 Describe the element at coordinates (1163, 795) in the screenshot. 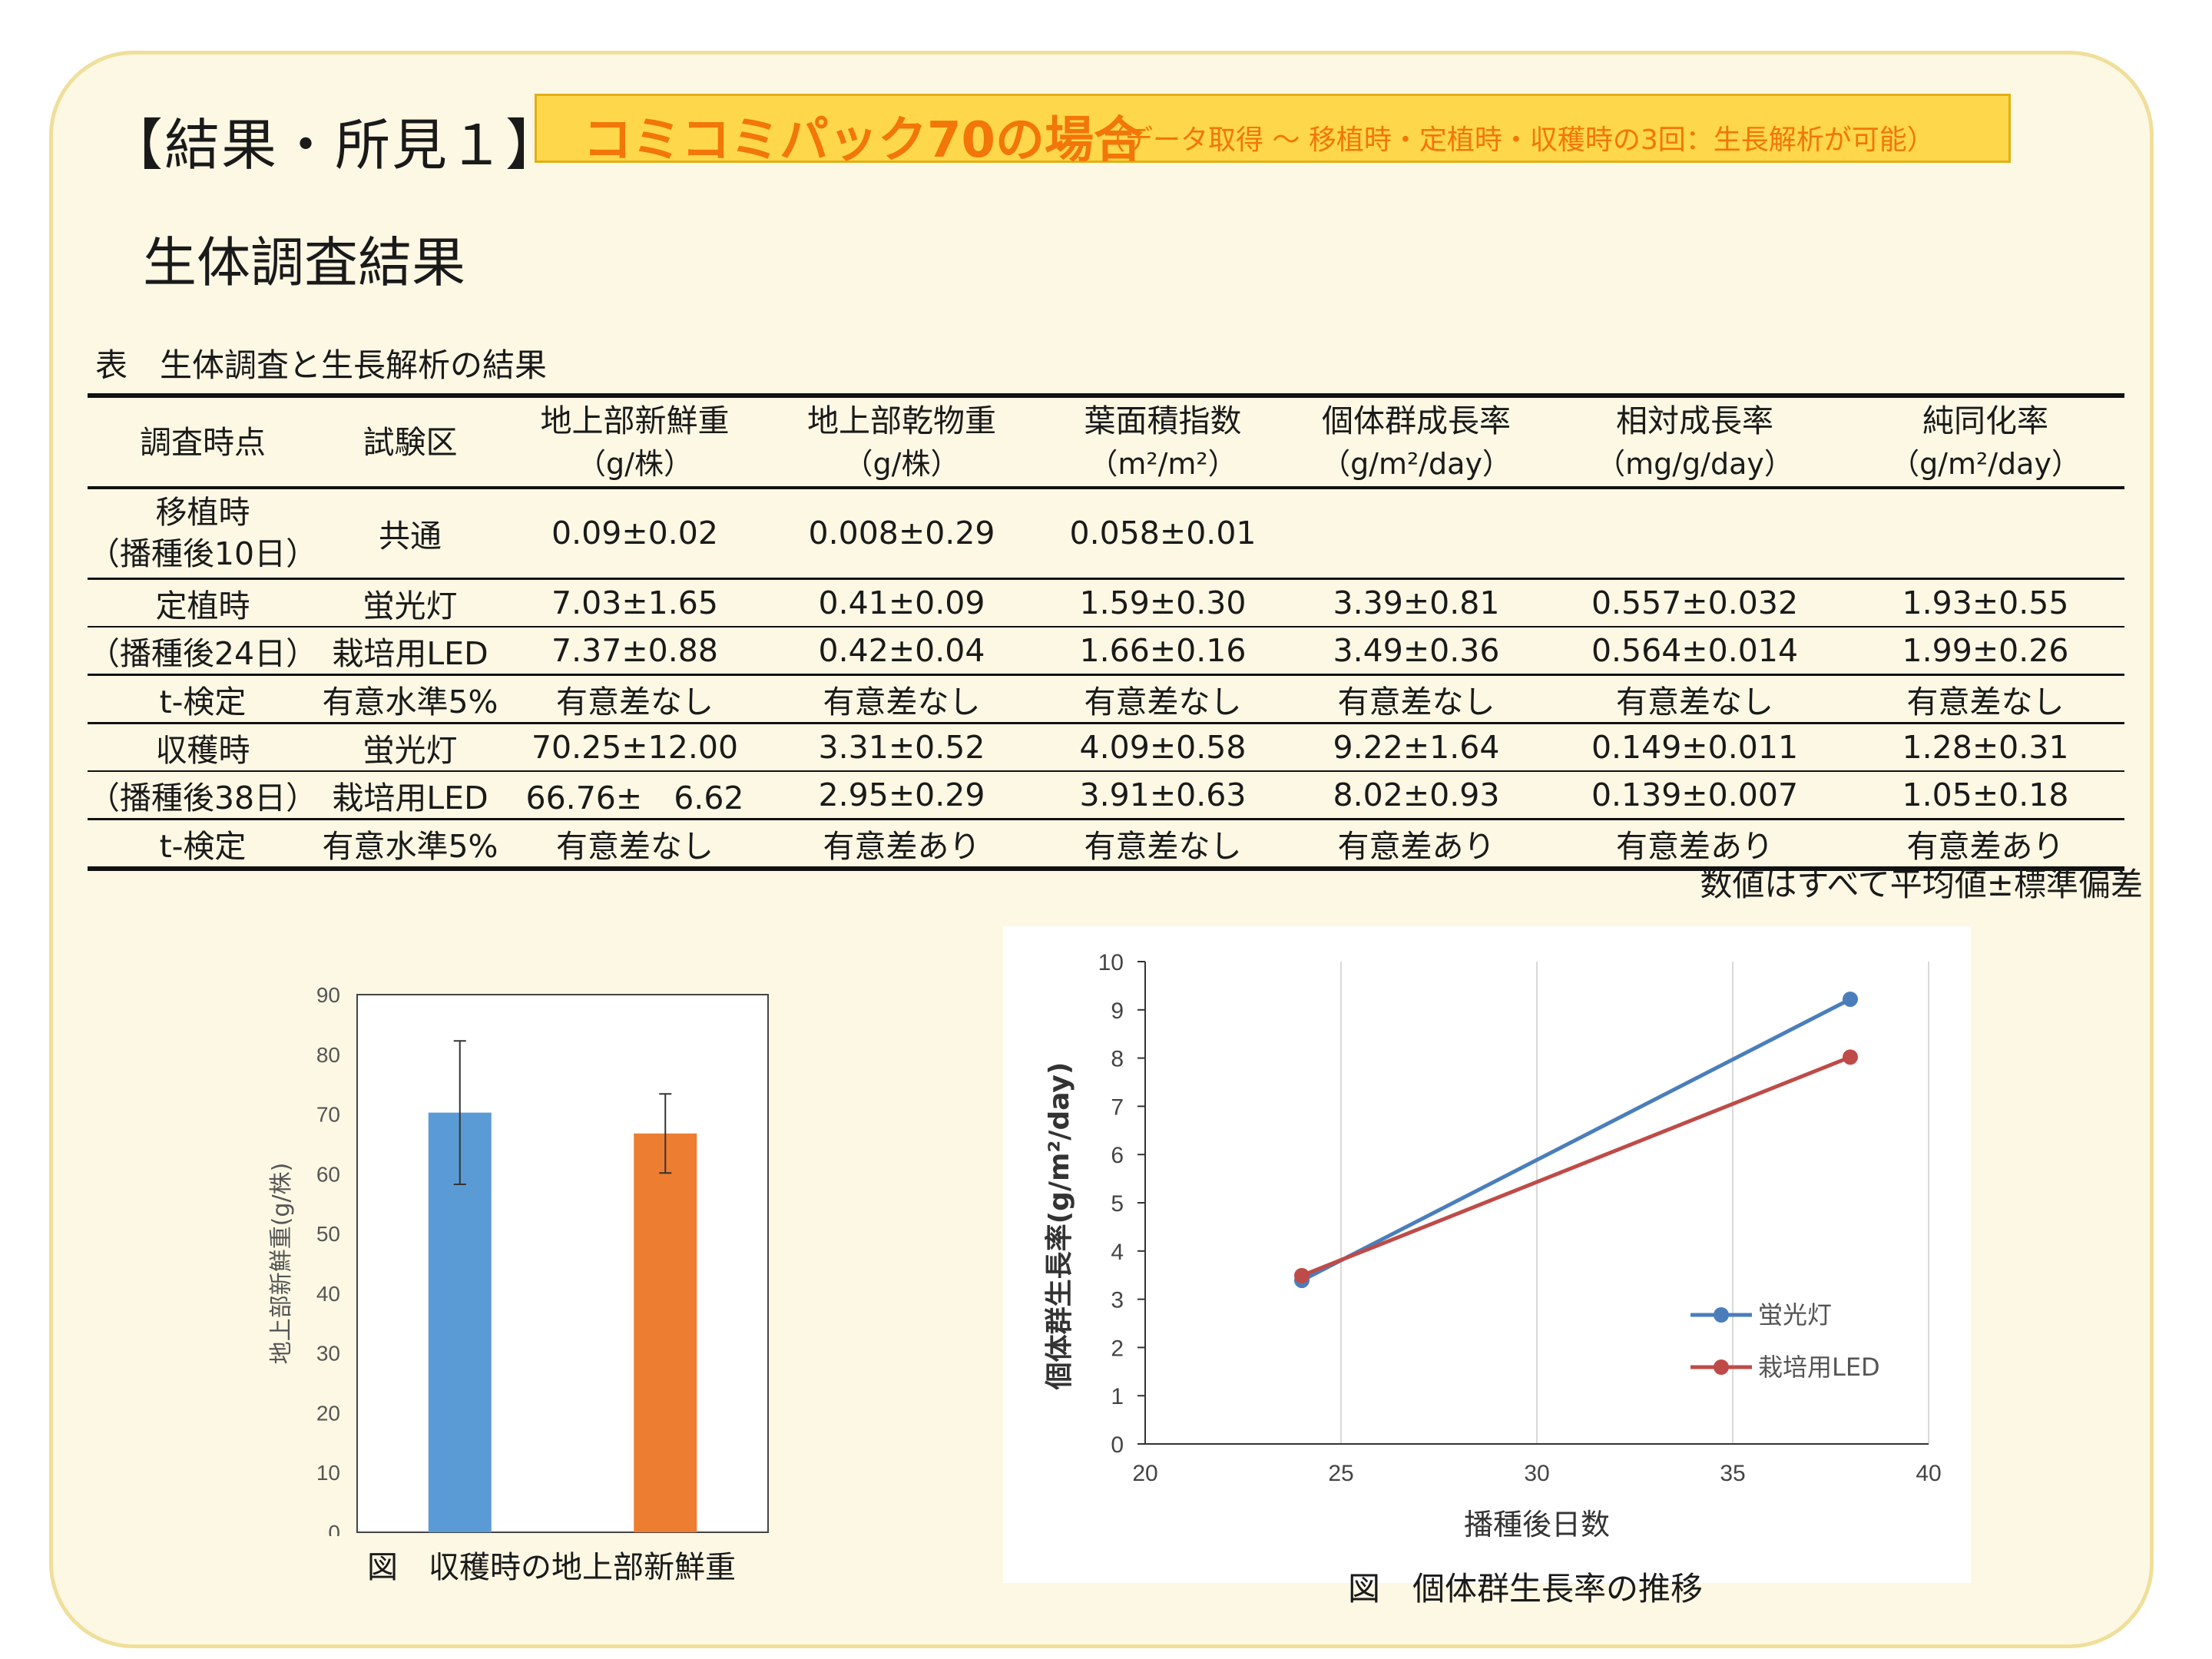

I see `data-cell: 3.91±0.63` at that location.